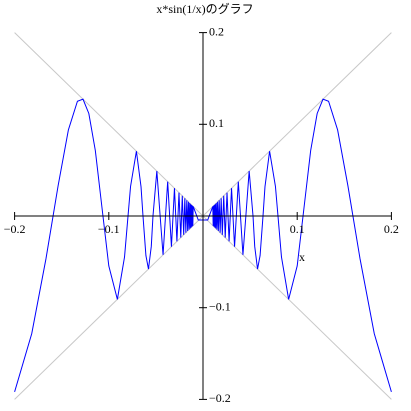 Image resolution: width=411 pixels, height=411 pixels. Describe the element at coordinates (216, 123) in the screenshot. I see `y-tick-label: 0.1` at that location.